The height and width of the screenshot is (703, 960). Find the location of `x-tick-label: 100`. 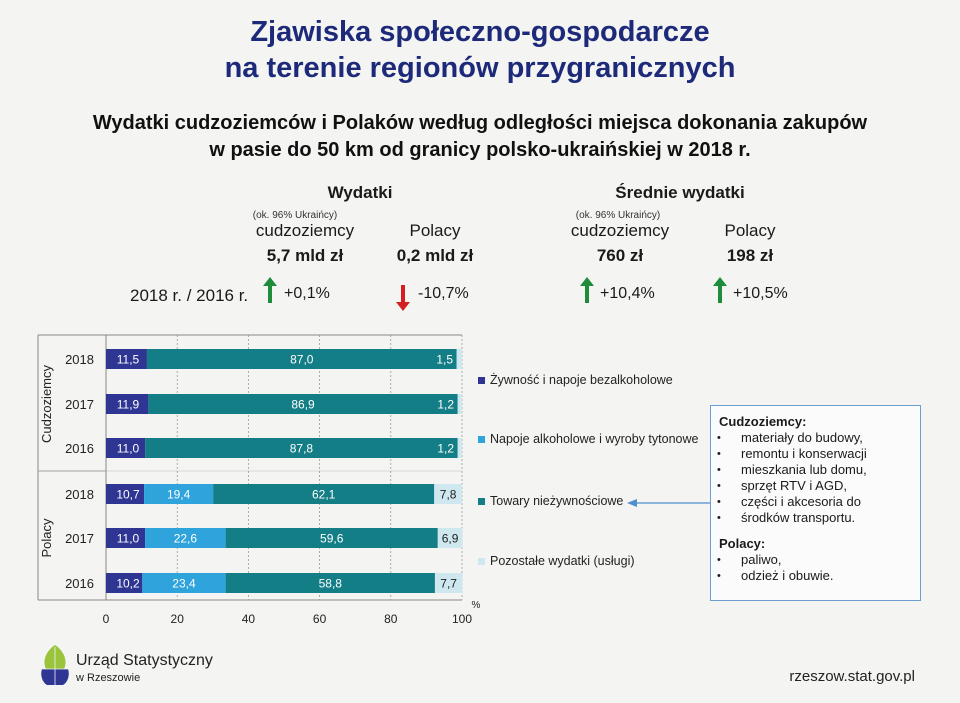

x-tick-label: 100 is located at coordinates (462, 619).